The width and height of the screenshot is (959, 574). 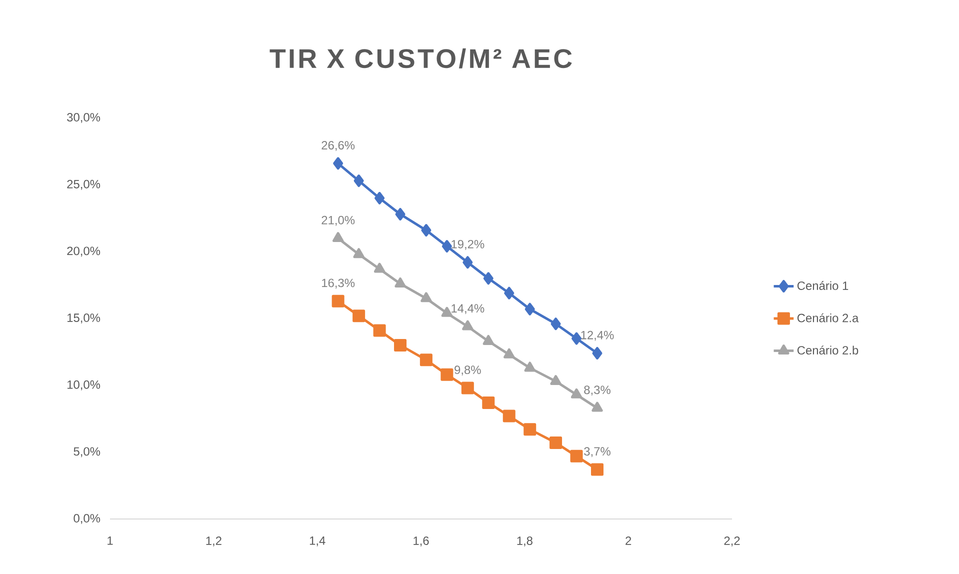 I want to click on y-tick-label: 30,0%, so click(x=83, y=118).